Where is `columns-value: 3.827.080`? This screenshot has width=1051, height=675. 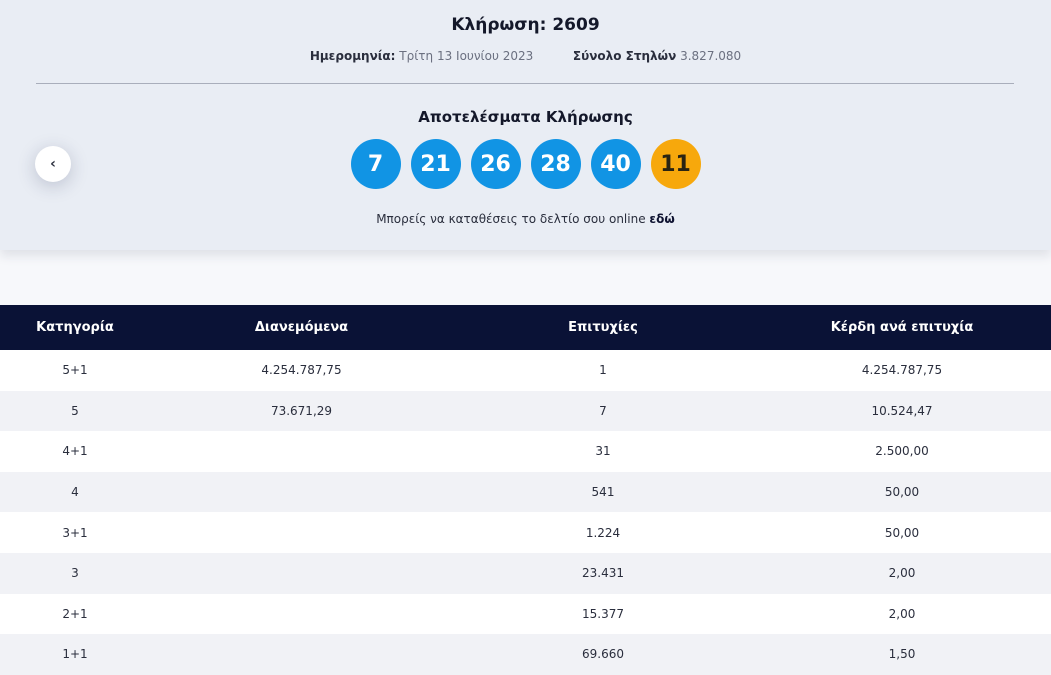 columns-value: 3.827.080 is located at coordinates (711, 56).